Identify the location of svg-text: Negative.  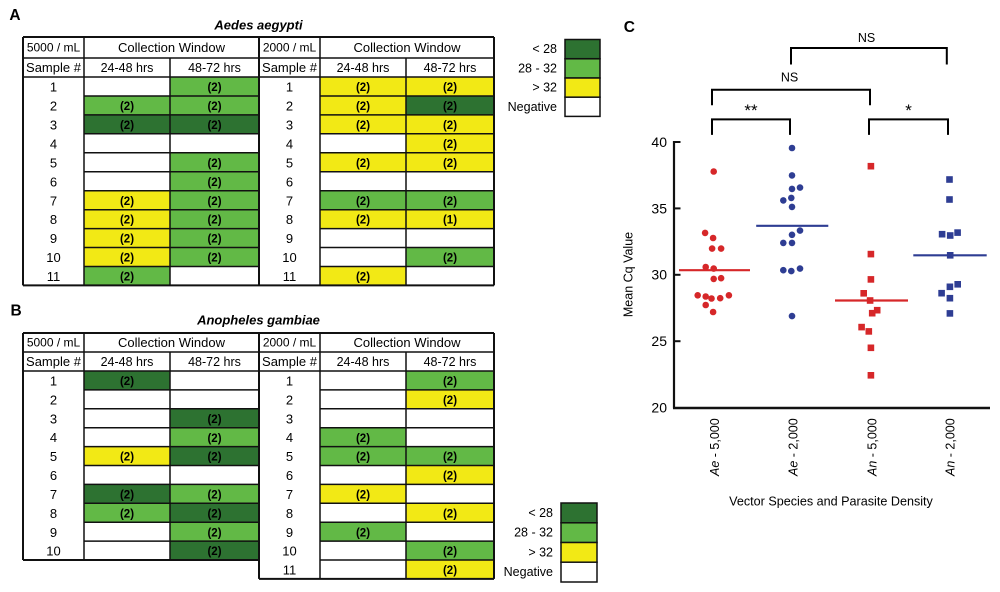
(532, 107).